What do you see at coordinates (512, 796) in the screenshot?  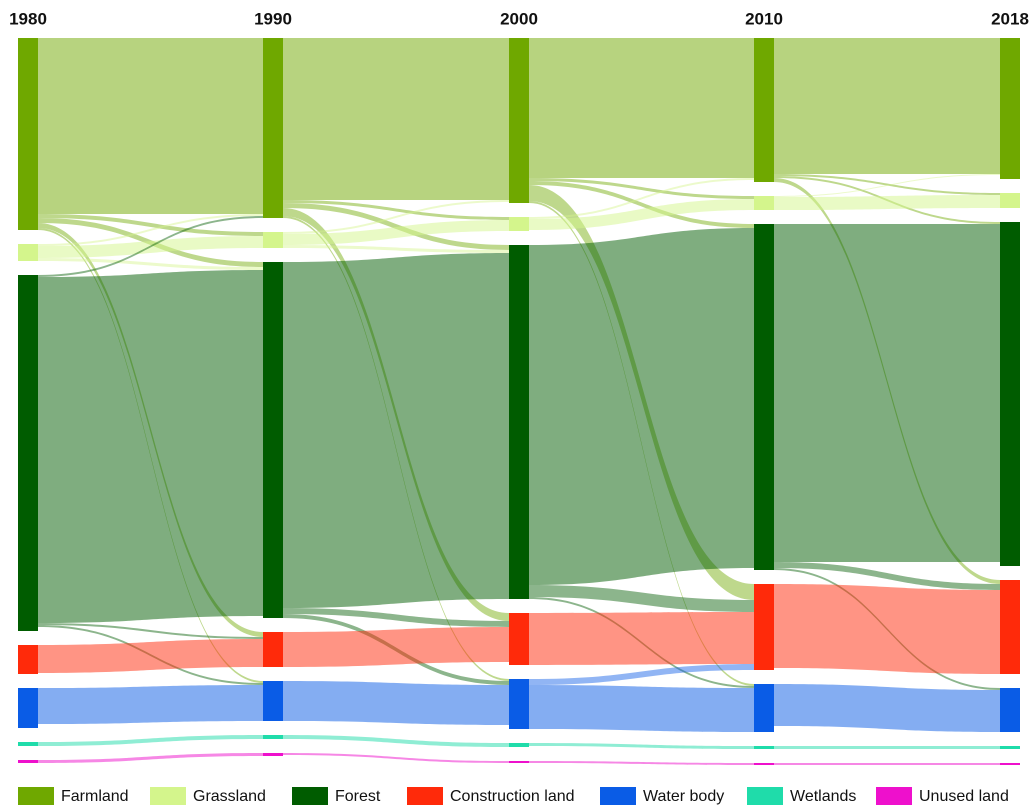 I see `legend-label: Construction land` at bounding box center [512, 796].